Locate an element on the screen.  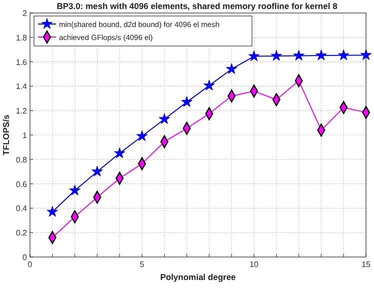
x-tick-label: 10 is located at coordinates (254, 264).